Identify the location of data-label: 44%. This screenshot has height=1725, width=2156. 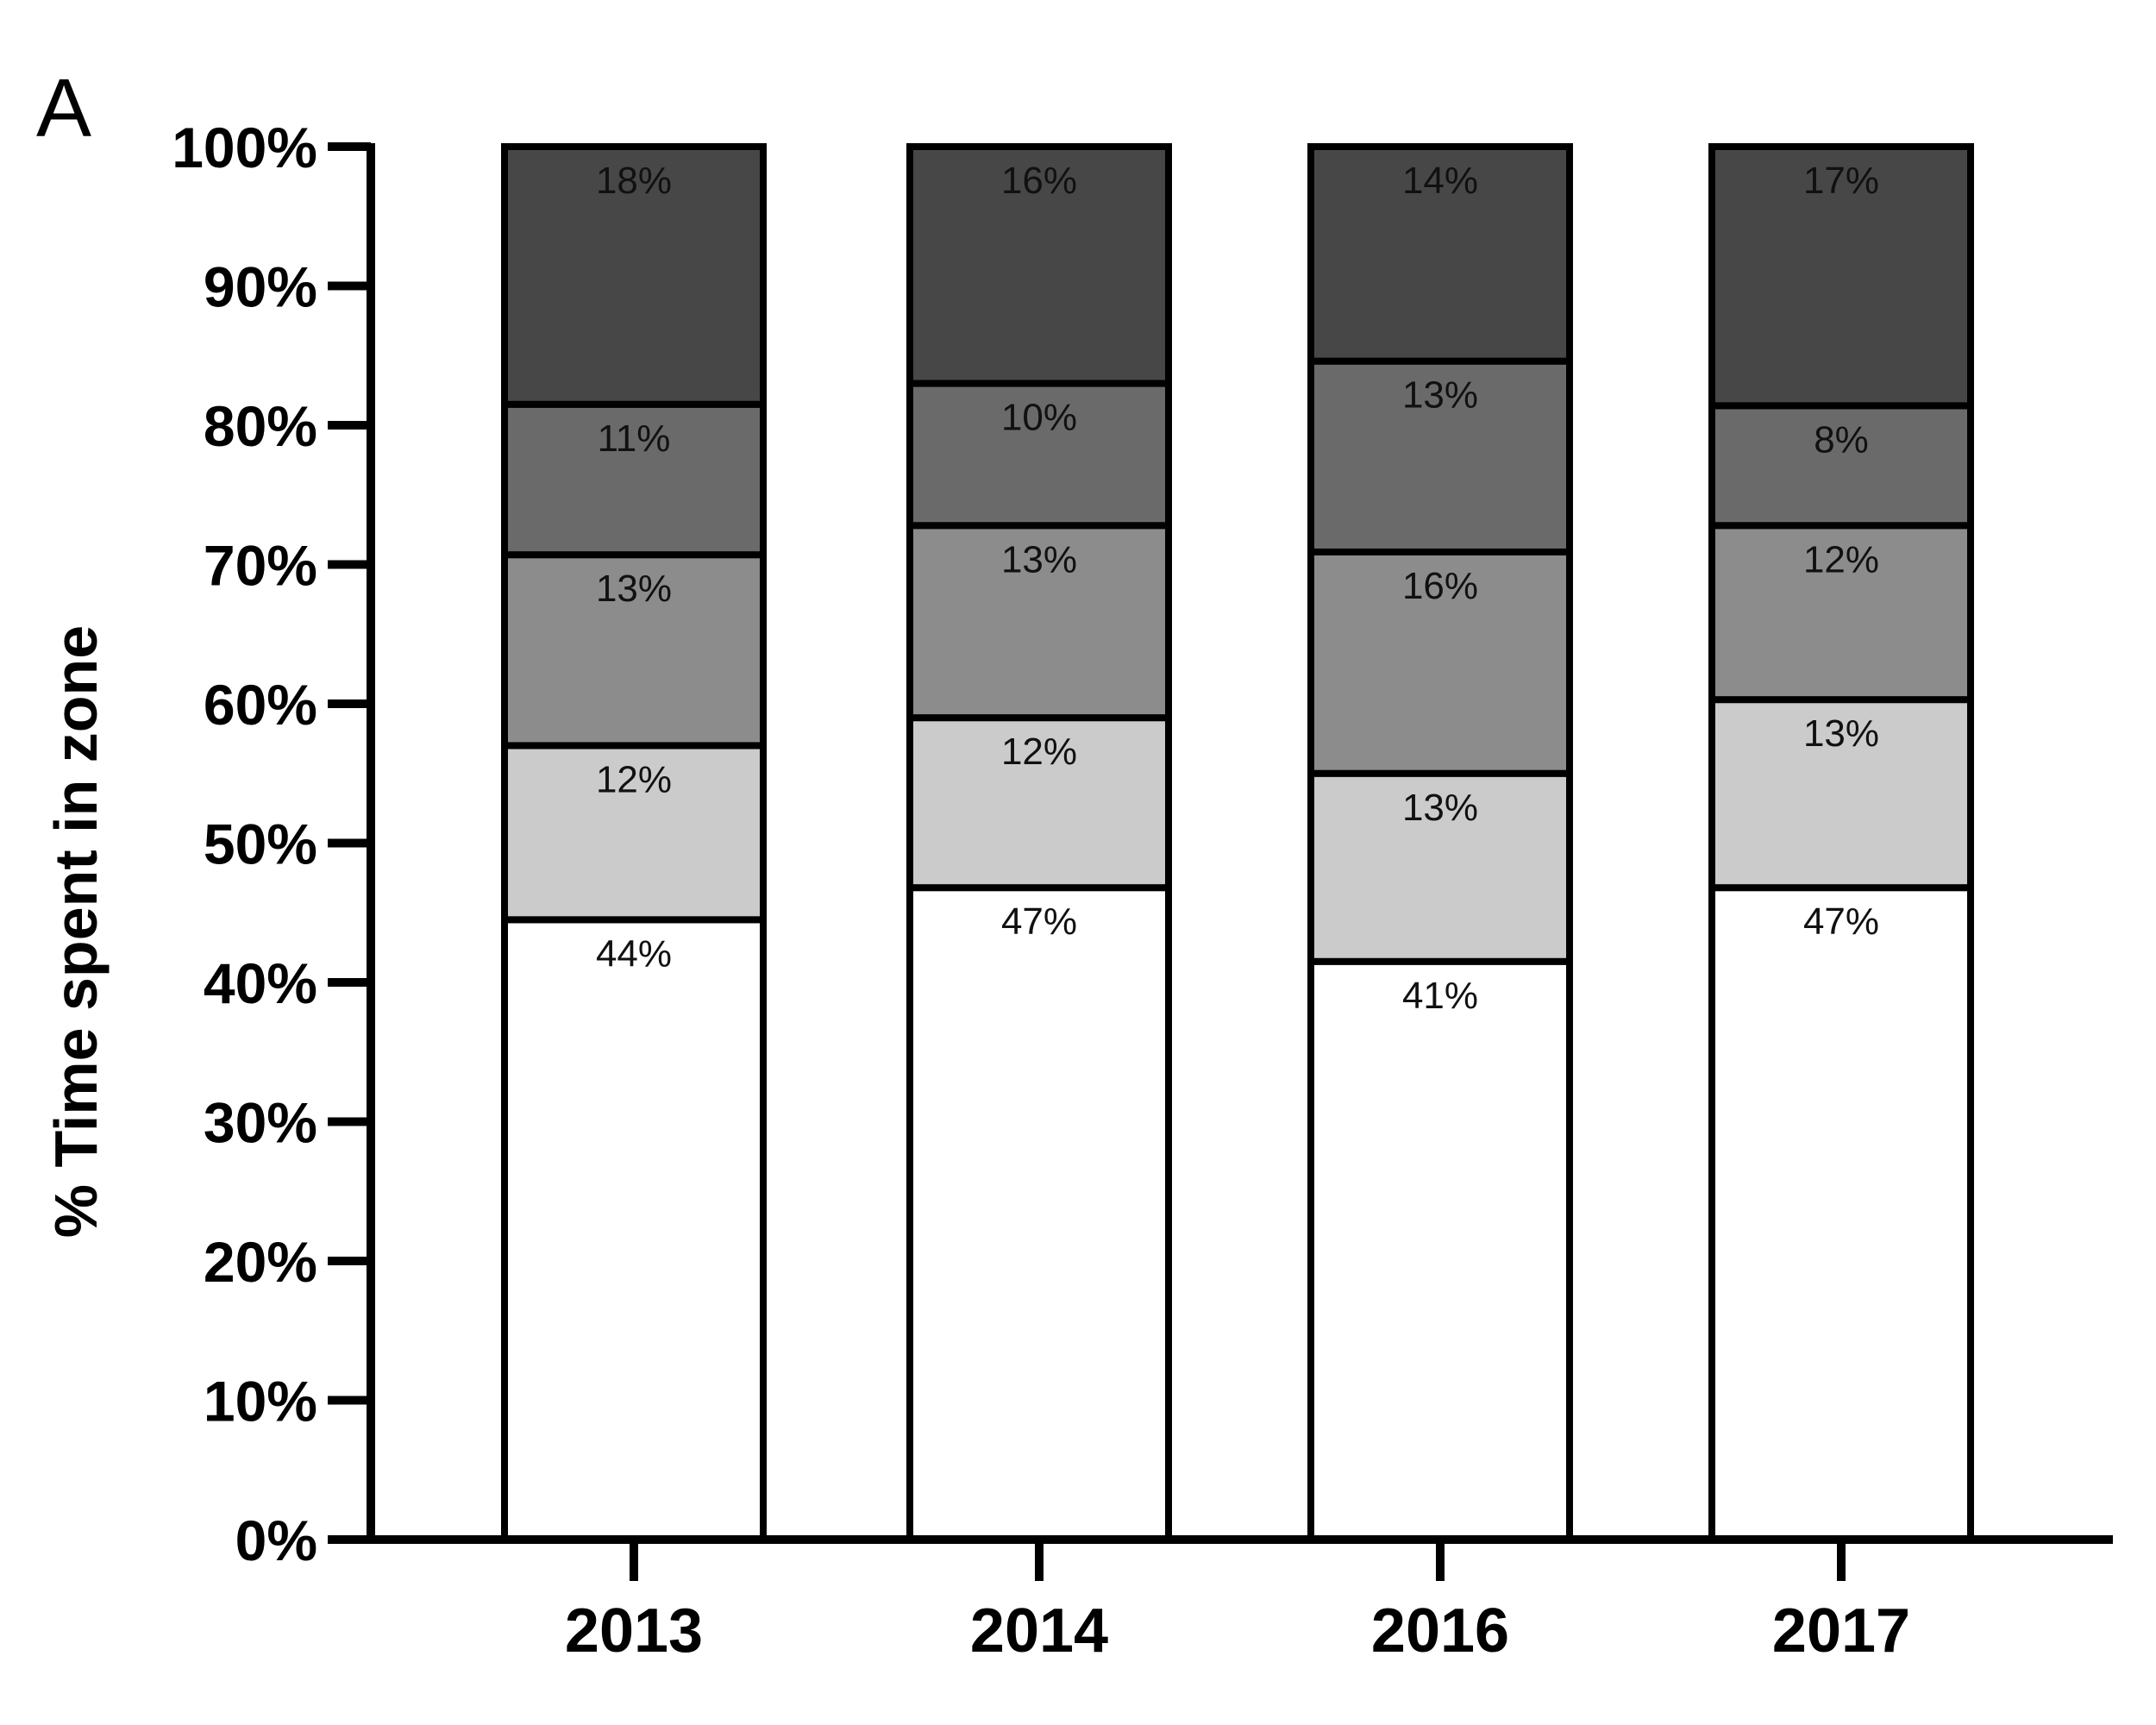
(634, 954).